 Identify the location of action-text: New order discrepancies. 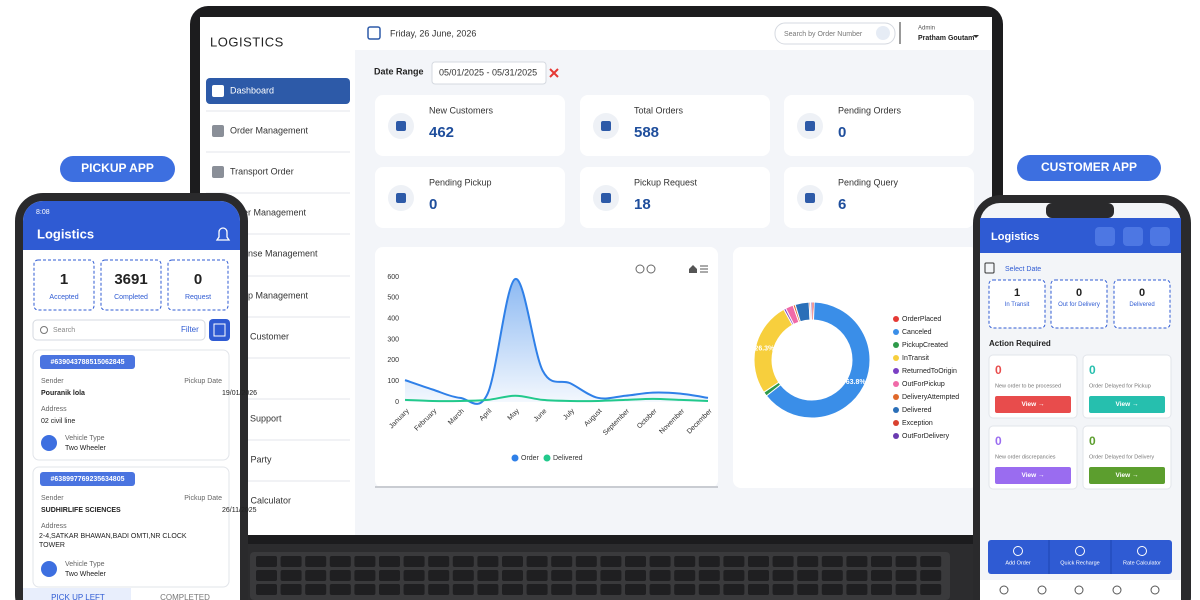
(1025, 457).